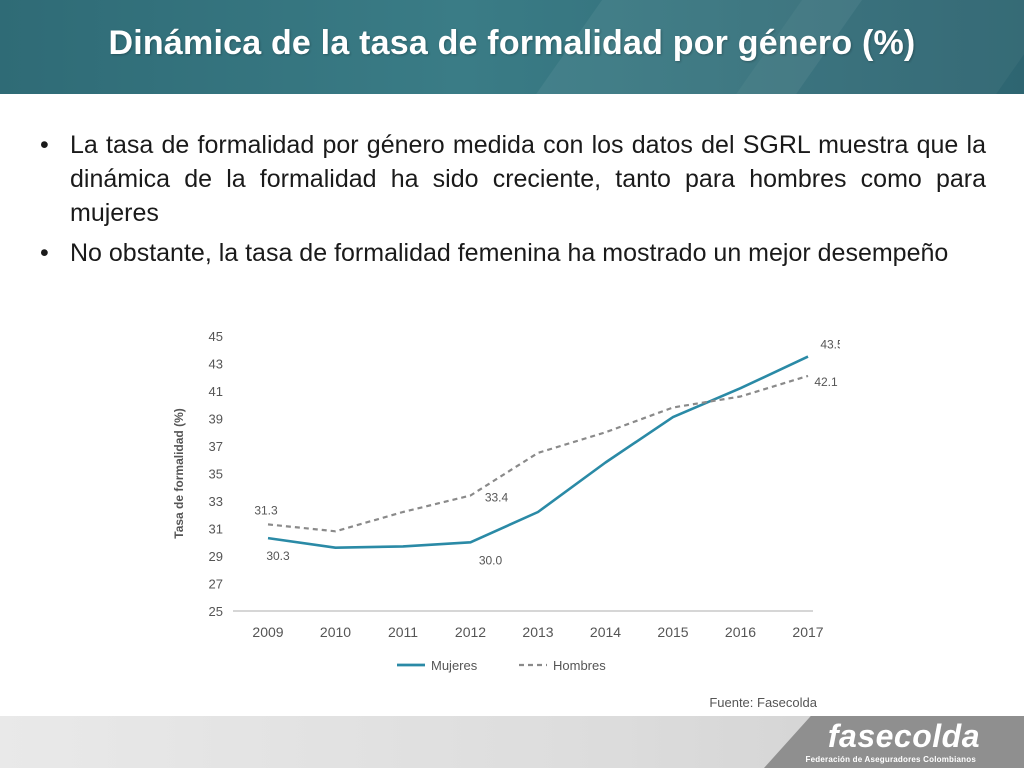 The width and height of the screenshot is (1024, 768). What do you see at coordinates (216, 529) in the screenshot?
I see `y-tick-label: 31` at bounding box center [216, 529].